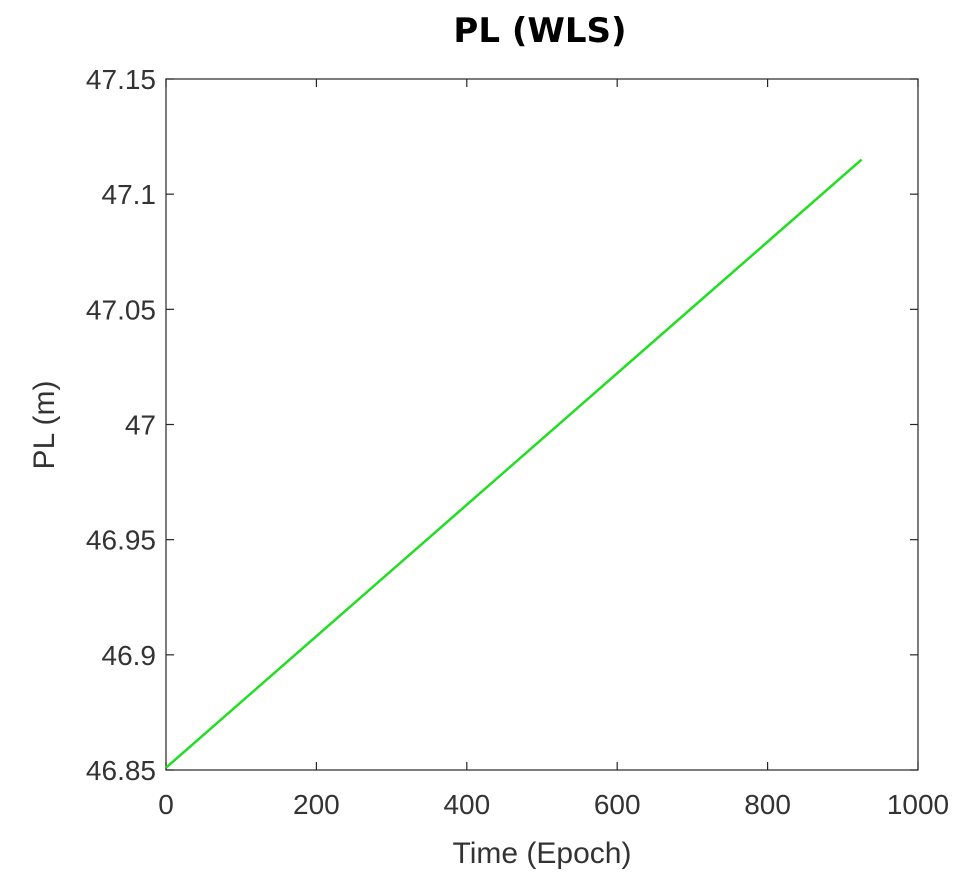  What do you see at coordinates (121, 540) in the screenshot?
I see `y-tick-label: 46.95` at bounding box center [121, 540].